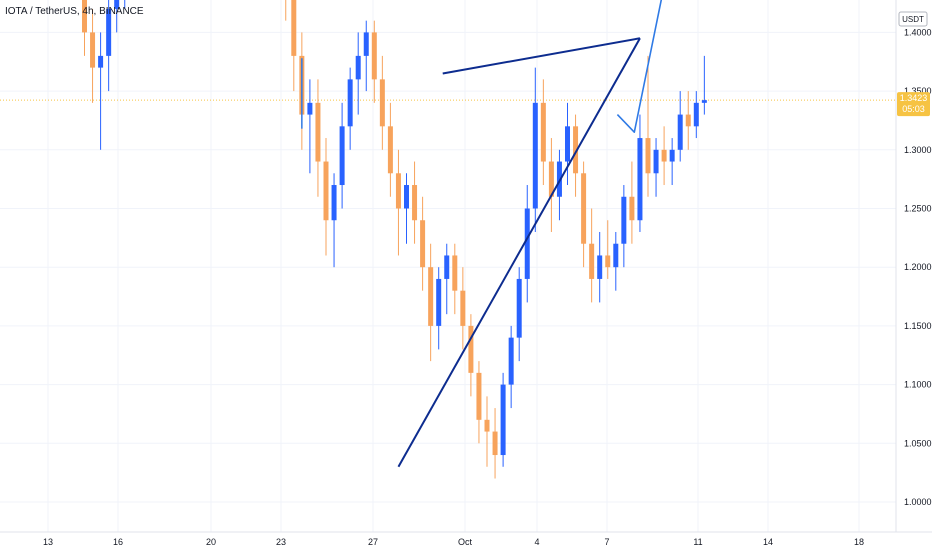 The image size is (932, 550). I want to click on price-tick-label: 1.2500, so click(918, 209).